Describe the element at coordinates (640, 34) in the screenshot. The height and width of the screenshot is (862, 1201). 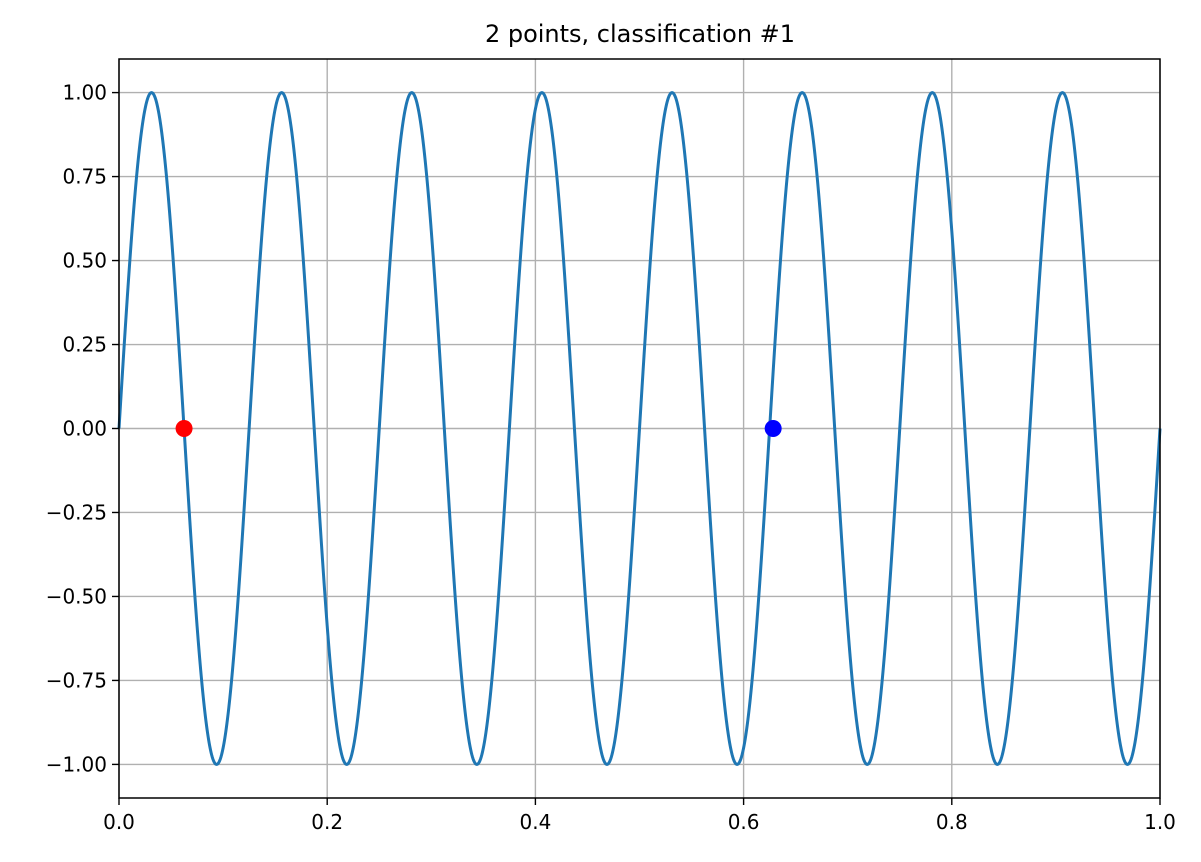
I see `chart-title: 2 points, classification #1` at that location.